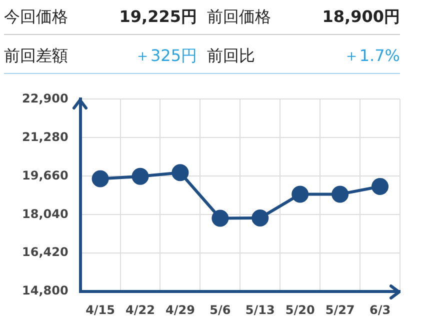 The image size is (428, 334). I want to click on text: 今回価格, so click(36, 17).